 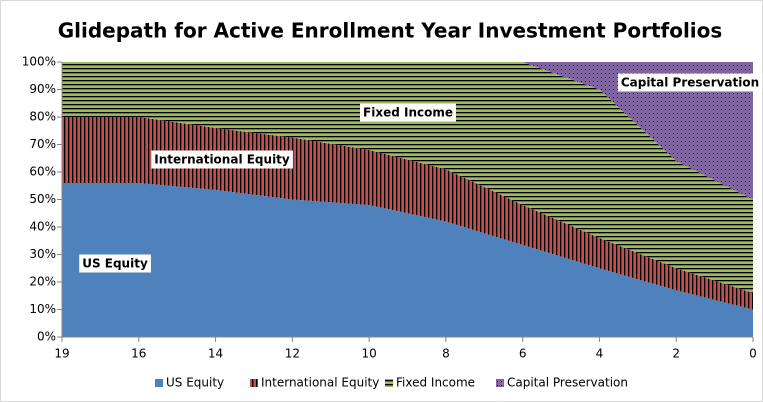 What do you see at coordinates (42, 172) in the screenshot?
I see `y-tick-label: 60%` at bounding box center [42, 172].